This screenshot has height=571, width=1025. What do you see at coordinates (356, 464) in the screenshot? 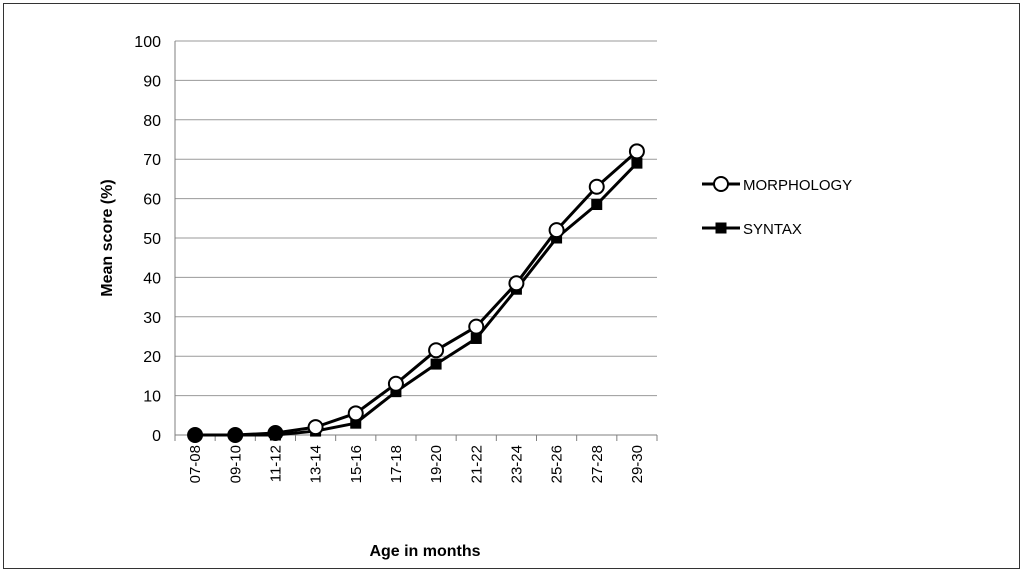
I see `x-tick-label-15-16: 15-16` at bounding box center [356, 464].